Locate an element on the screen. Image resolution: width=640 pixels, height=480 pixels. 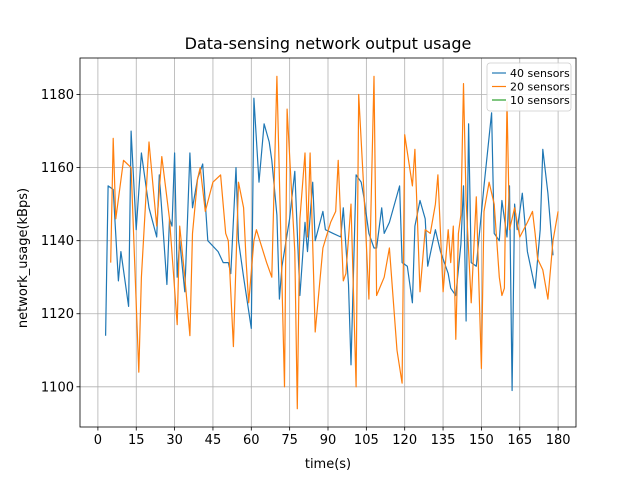
x-tick-label: 60 is located at coordinates (251, 440).